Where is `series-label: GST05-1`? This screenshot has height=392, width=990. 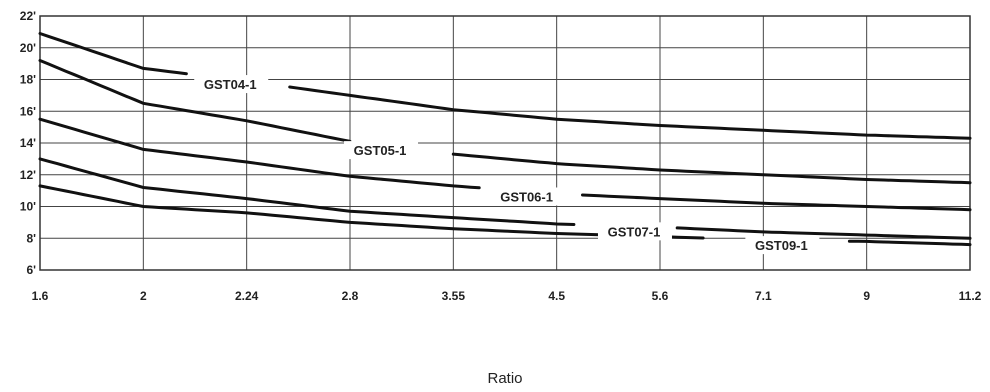 series-label: GST05-1 is located at coordinates (380, 150).